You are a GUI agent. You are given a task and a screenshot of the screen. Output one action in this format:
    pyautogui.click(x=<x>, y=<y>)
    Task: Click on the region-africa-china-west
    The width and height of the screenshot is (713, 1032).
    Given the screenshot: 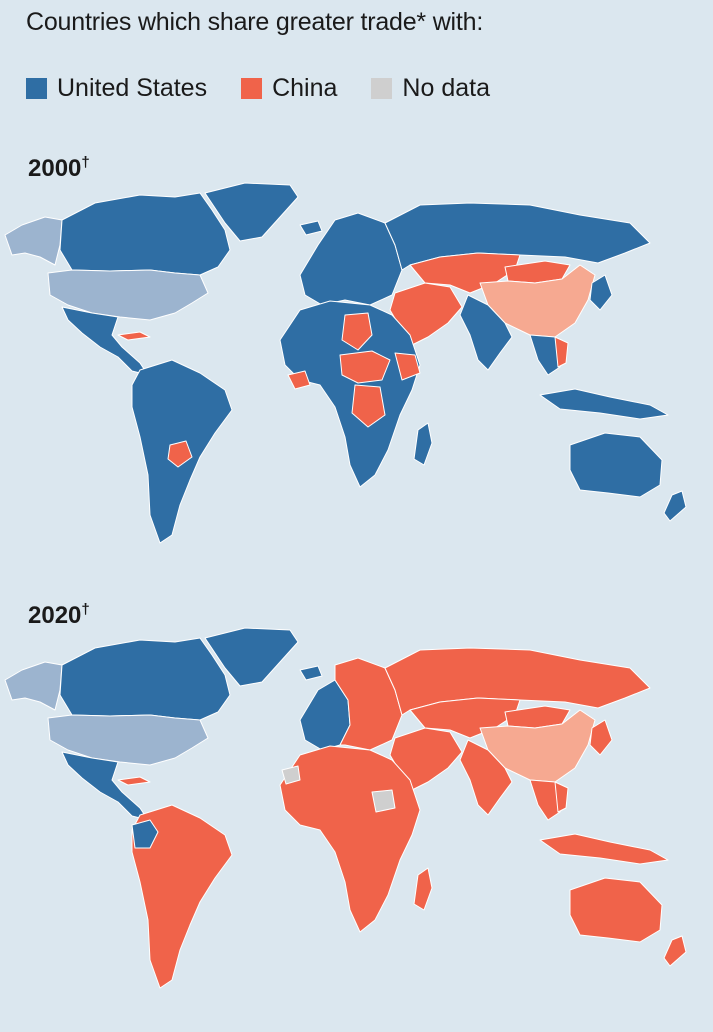 What is the action you would take?
    pyautogui.click(x=299, y=380)
    